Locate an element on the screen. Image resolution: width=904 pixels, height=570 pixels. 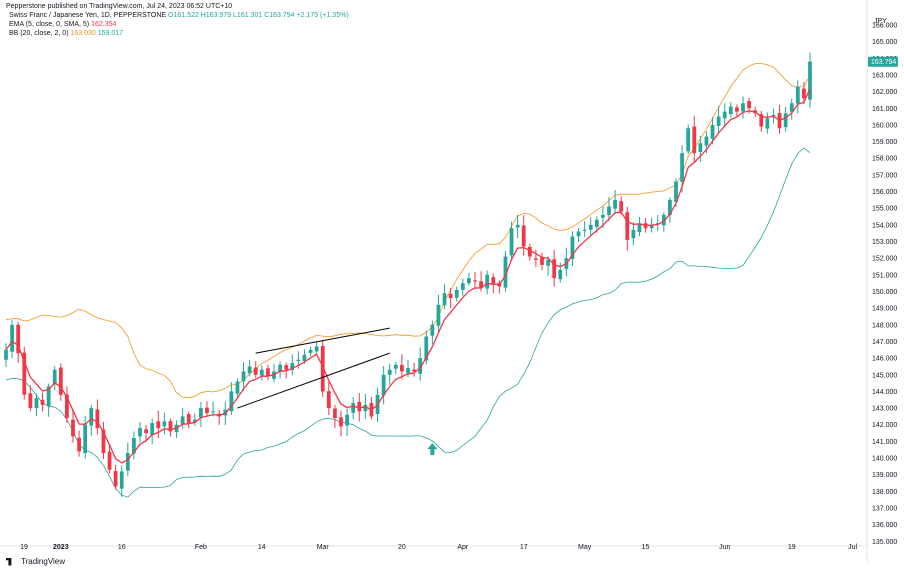
last-price-tag is located at coordinates (883, 61).